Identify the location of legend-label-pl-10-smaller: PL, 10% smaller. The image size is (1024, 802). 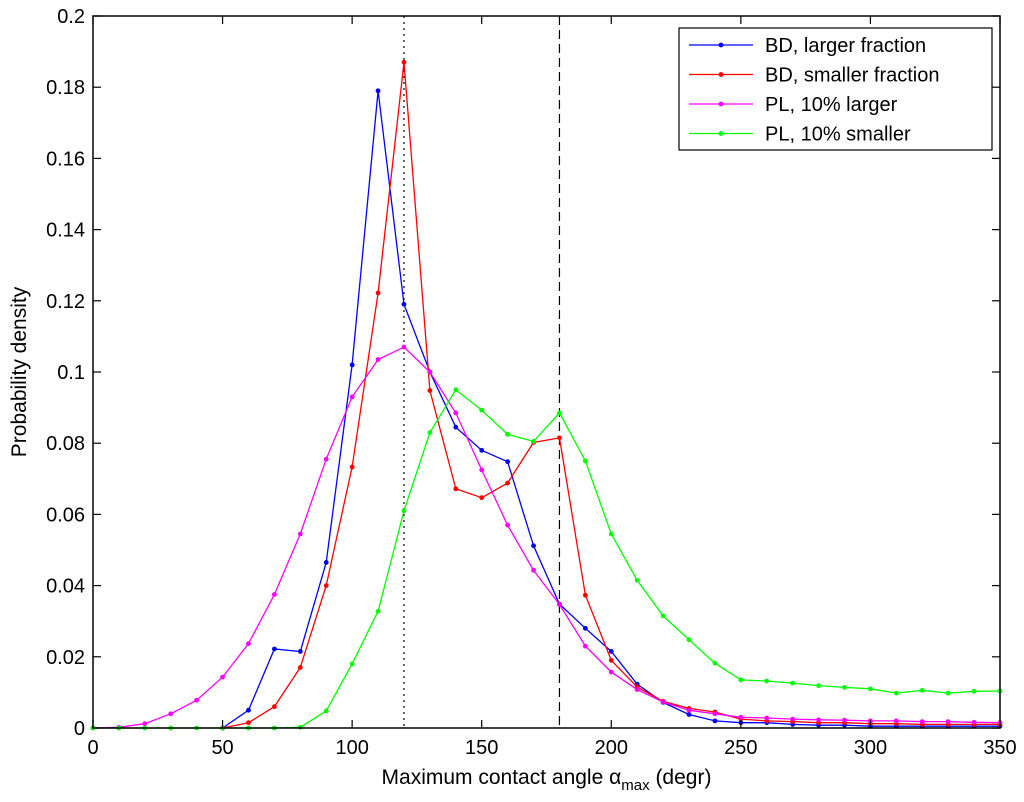
(838, 135).